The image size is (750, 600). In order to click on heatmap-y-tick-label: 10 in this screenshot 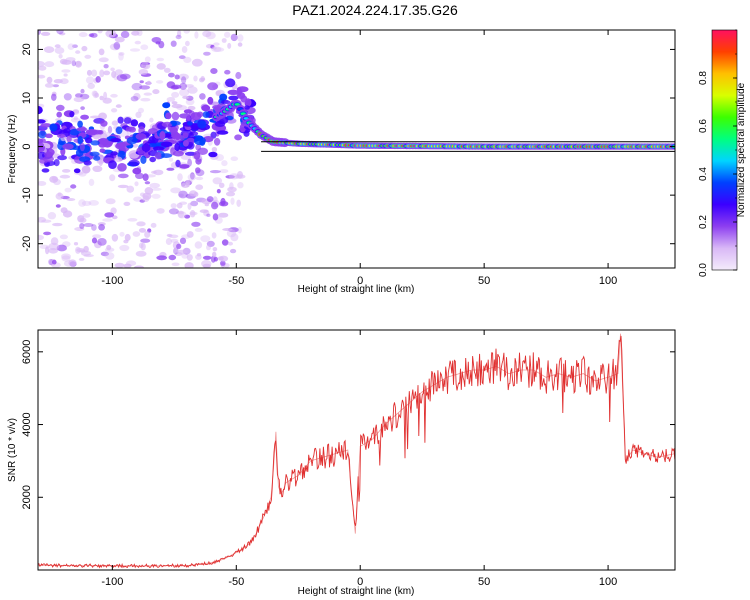, I will do `click(27, 98)`.